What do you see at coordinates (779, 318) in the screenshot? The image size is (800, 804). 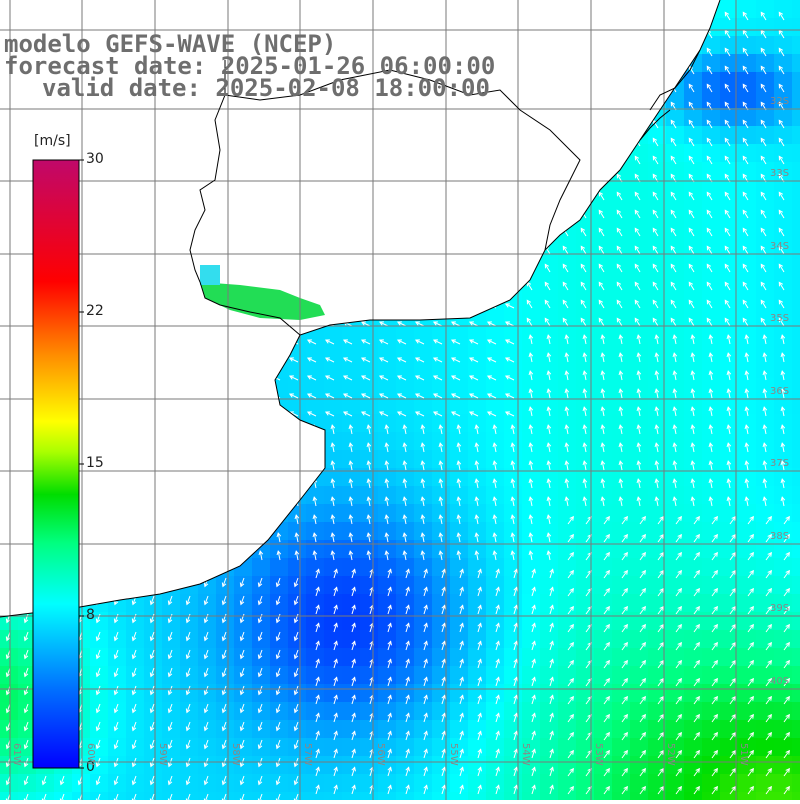 I see `lat-label: 35S` at bounding box center [779, 318].